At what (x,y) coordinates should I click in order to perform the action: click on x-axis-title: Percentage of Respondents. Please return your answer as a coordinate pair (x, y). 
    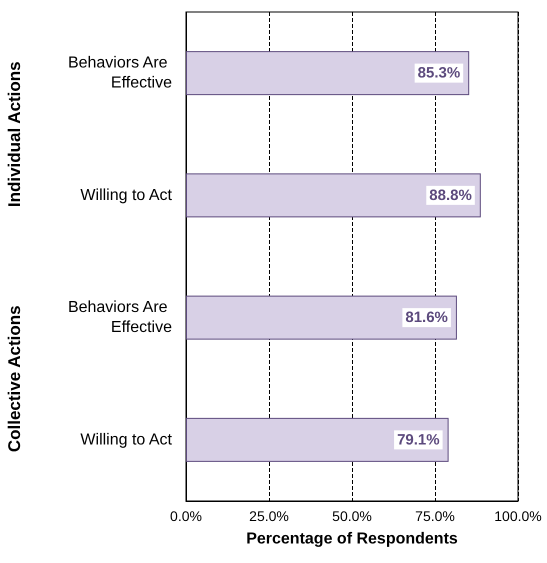
    Looking at the image, I should click on (352, 539).